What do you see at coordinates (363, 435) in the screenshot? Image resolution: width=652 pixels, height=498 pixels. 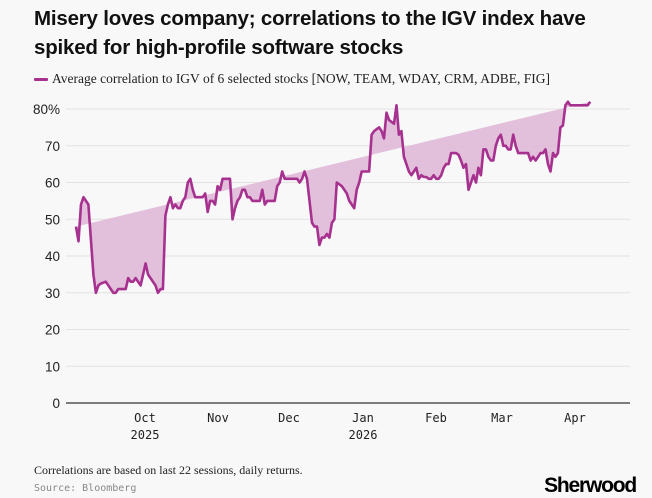 I see `x-tick-year-label: 2026` at bounding box center [363, 435].